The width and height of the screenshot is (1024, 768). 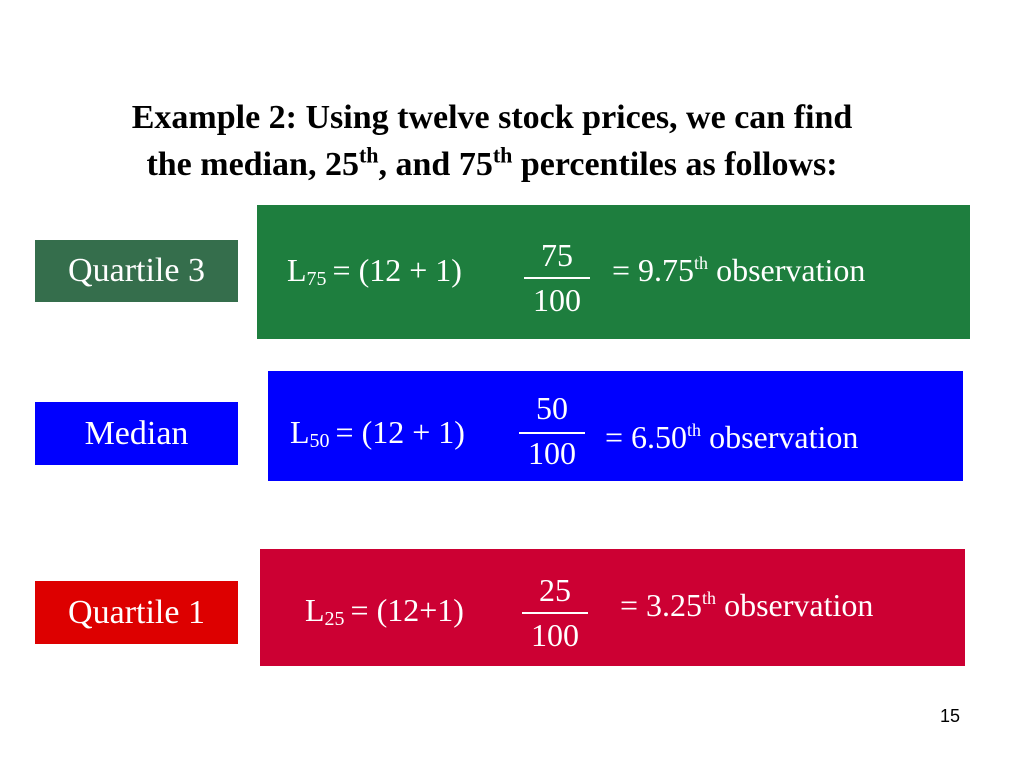 What do you see at coordinates (136, 271) in the screenshot?
I see `row-label: Quartile 3` at bounding box center [136, 271].